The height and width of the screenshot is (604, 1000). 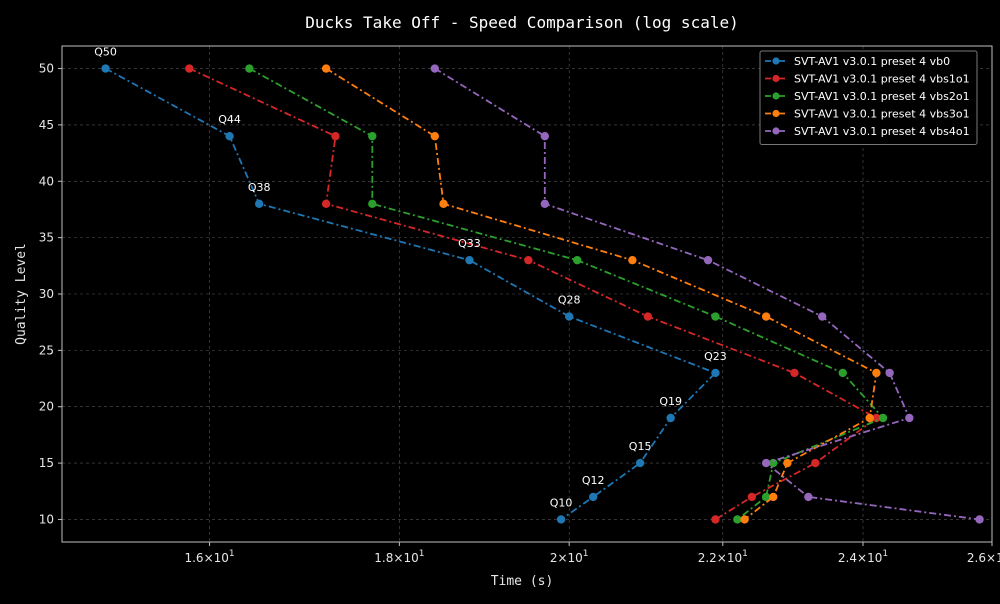 I want to click on y-axis-label: Quality Level, so click(x=21, y=294).